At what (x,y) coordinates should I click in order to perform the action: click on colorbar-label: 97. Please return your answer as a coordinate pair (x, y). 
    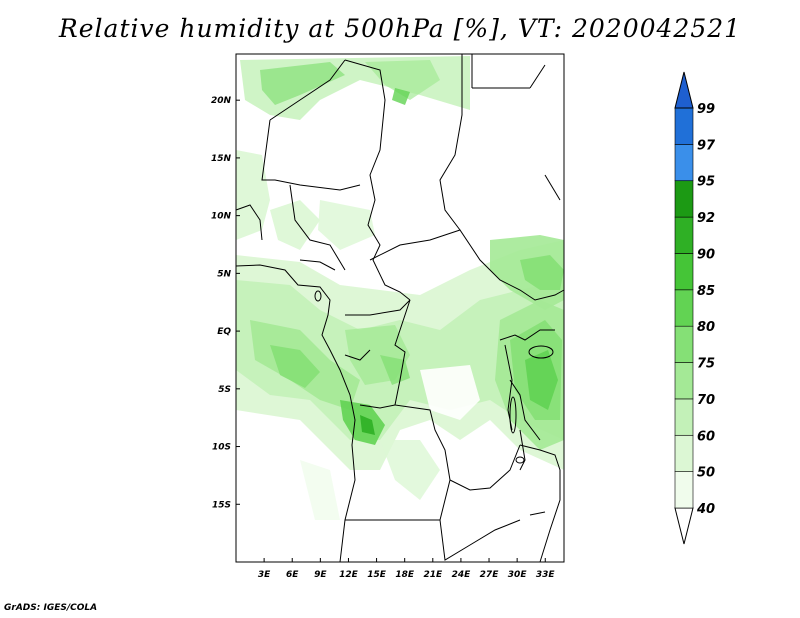
    Looking at the image, I should click on (706, 145).